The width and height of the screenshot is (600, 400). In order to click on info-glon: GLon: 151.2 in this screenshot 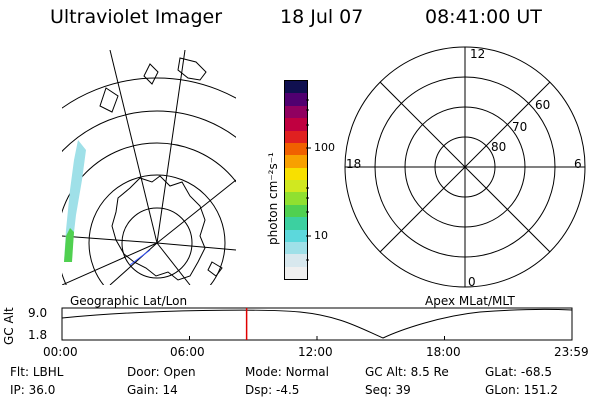, I will do `click(521, 390)`.